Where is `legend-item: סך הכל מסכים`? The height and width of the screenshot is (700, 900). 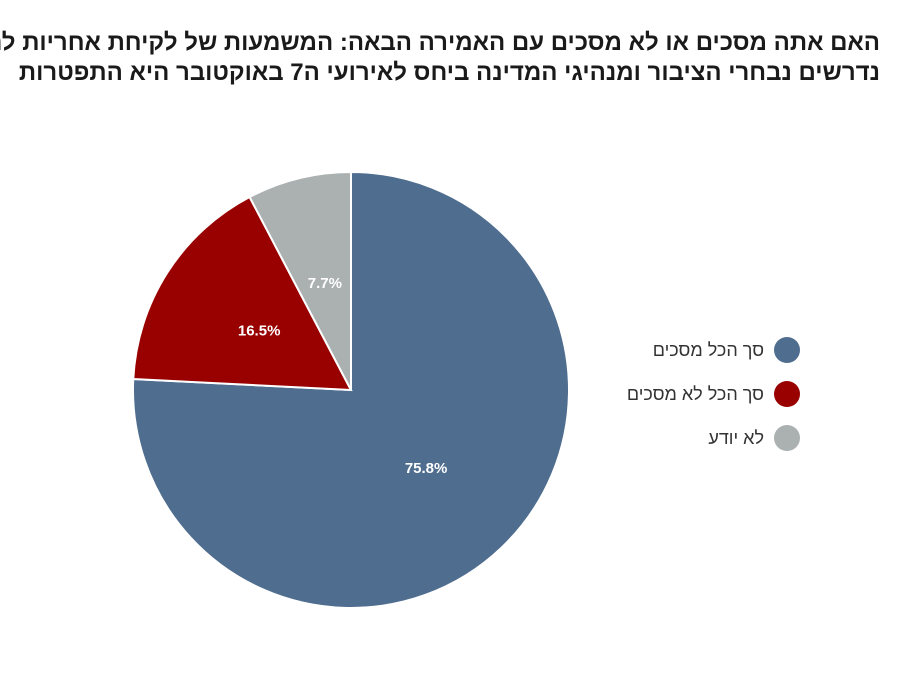
legend-item: סך הכל מסכים is located at coordinates (680, 350).